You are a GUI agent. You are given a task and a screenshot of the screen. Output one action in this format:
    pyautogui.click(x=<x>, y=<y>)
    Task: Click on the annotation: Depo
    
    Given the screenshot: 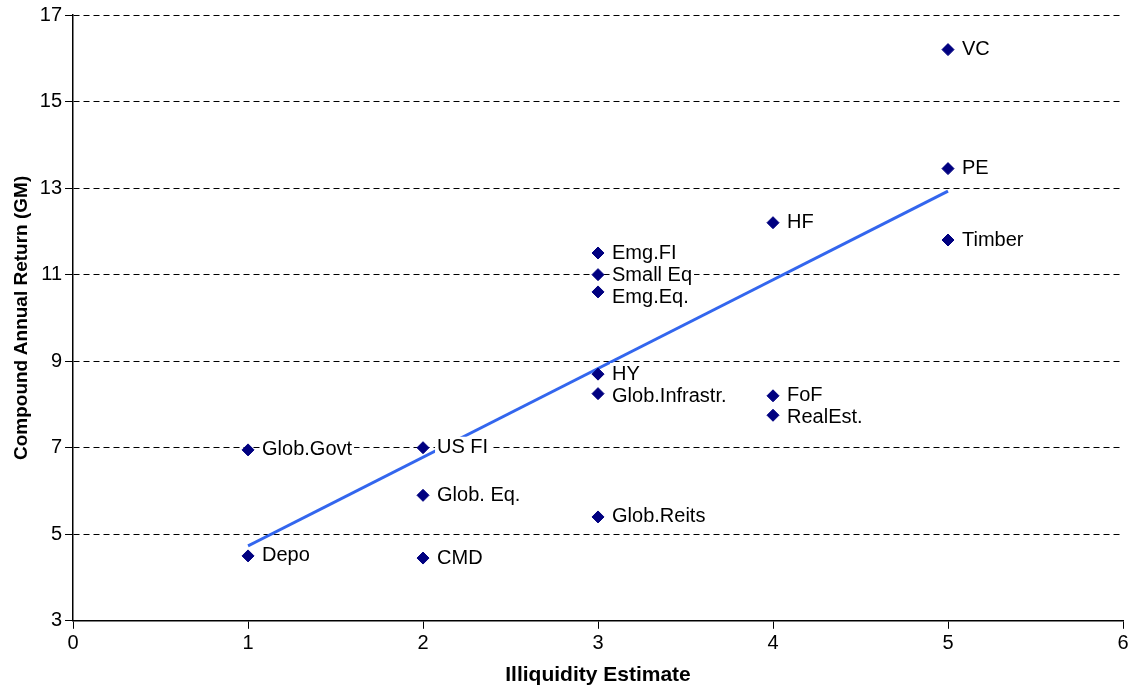 What is the action you would take?
    pyautogui.click(x=286, y=554)
    